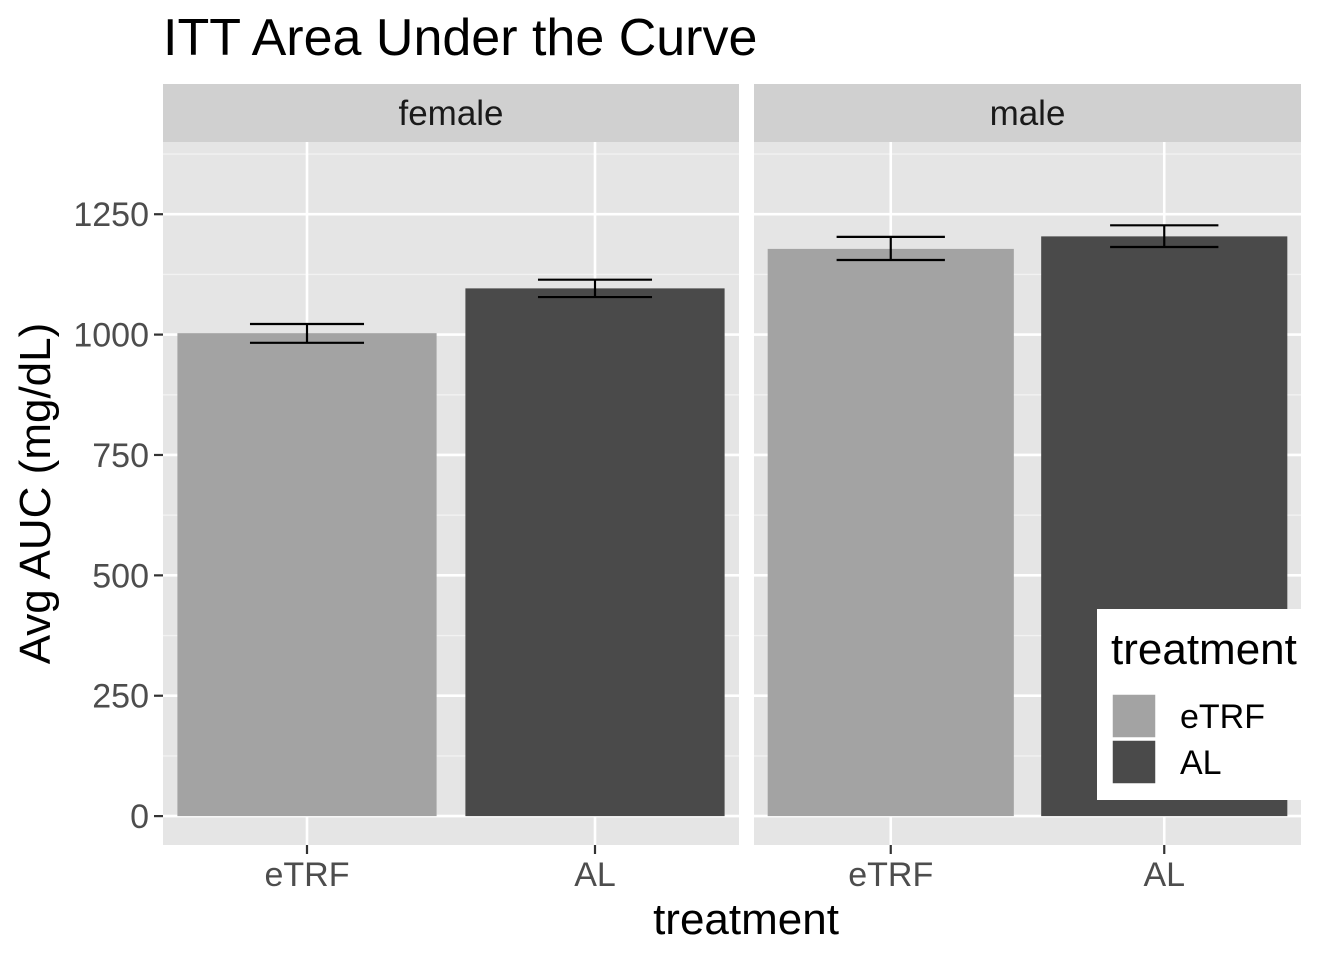 The height and width of the screenshot is (960, 1344). I want to click on y-tick-label: 0, so click(139, 817).